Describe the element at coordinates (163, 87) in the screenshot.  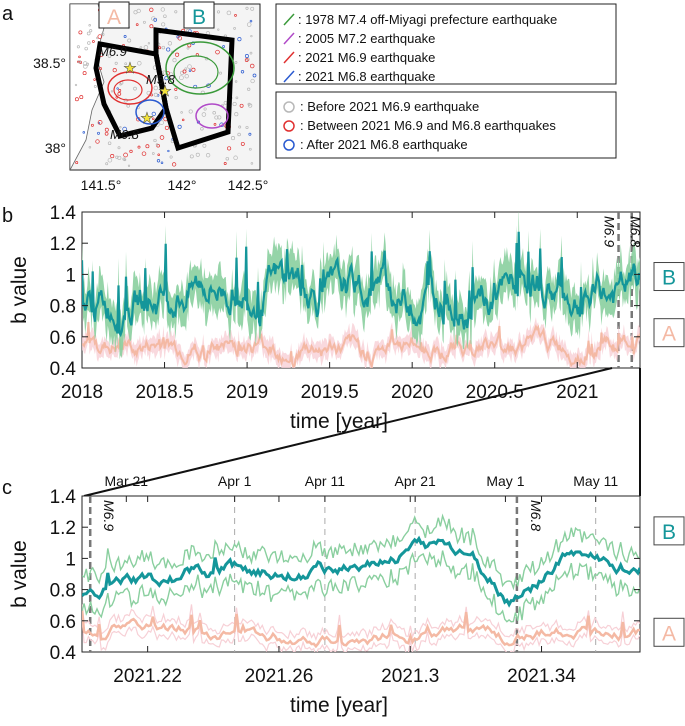
I see `map-content: ★ ★ ★ M6.9 M5.8 M6.8` at that location.